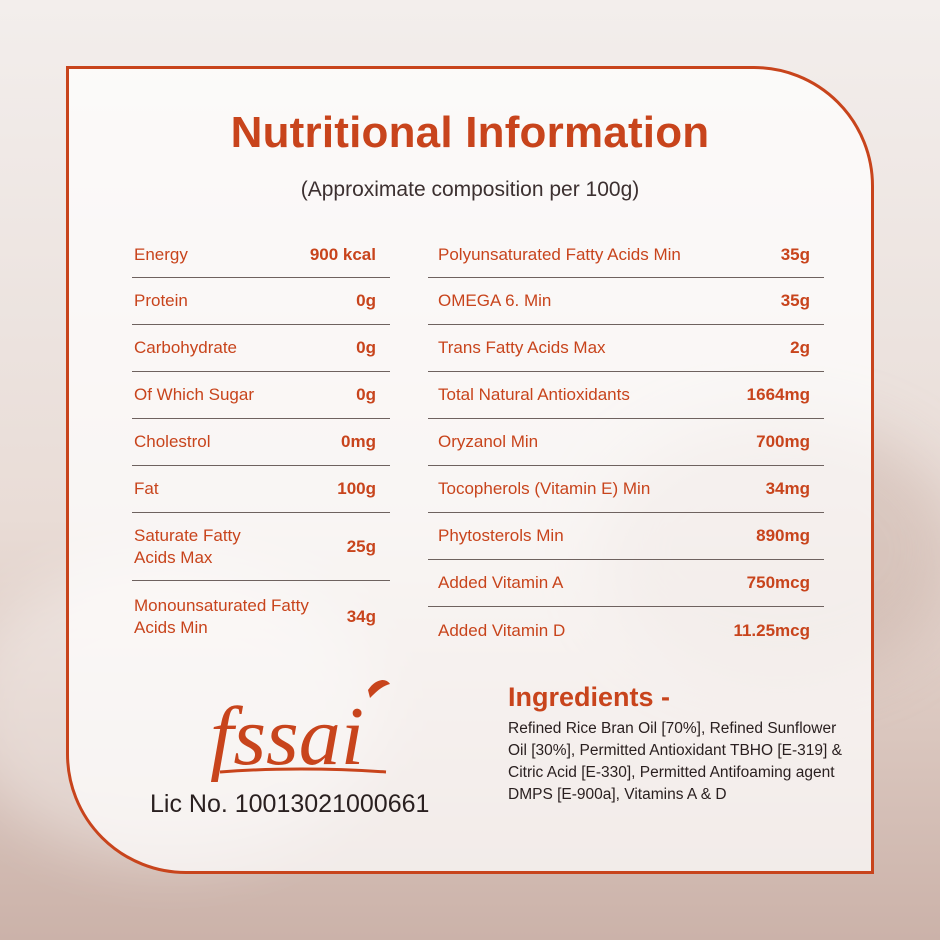 This screenshot has height=940, width=940. What do you see at coordinates (187, 546) in the screenshot?
I see `row-label: Saturate Fatty Acids Max` at bounding box center [187, 546].